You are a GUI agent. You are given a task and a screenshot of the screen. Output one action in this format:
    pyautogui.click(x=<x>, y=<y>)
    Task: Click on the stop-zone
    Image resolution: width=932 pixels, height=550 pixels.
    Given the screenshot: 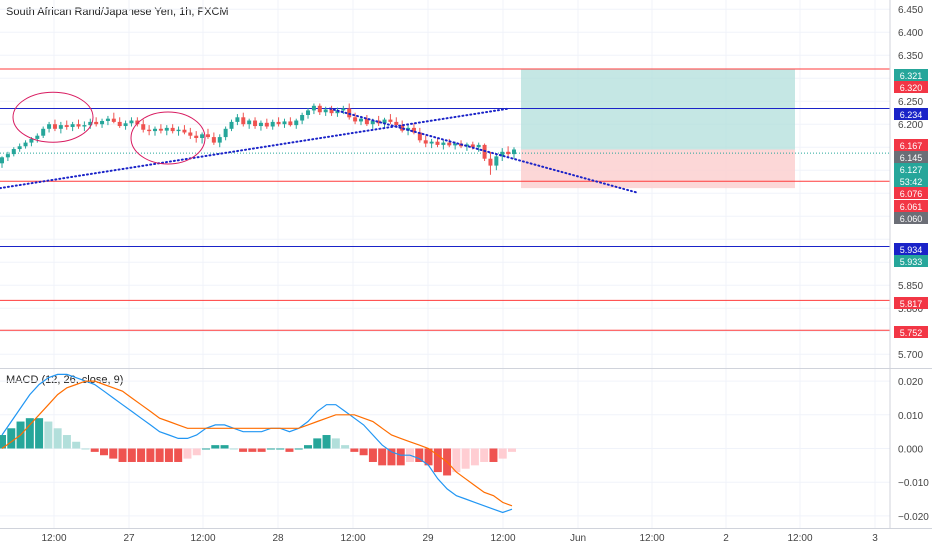 What is the action you would take?
    pyautogui.click(x=658, y=169)
    